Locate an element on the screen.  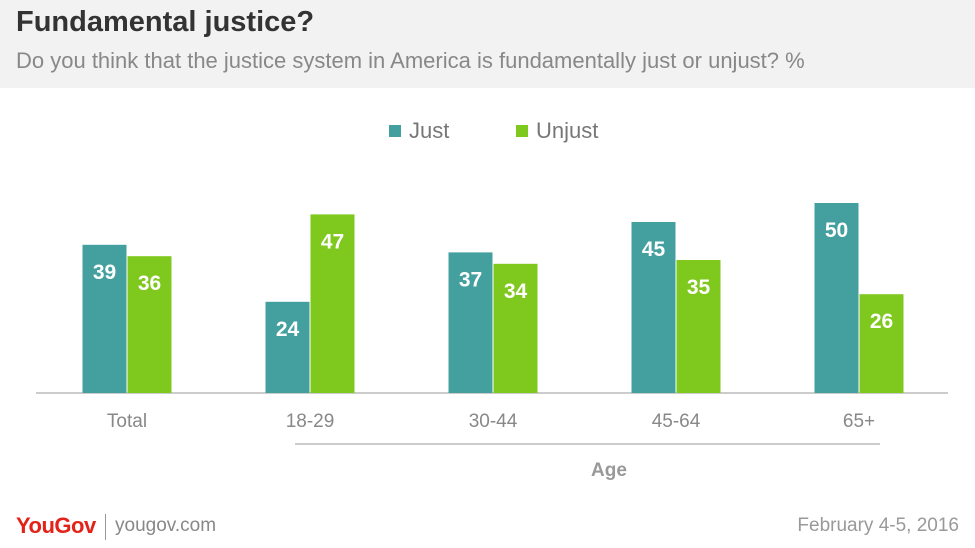
data-label-just-1: 24 is located at coordinates (288, 329).